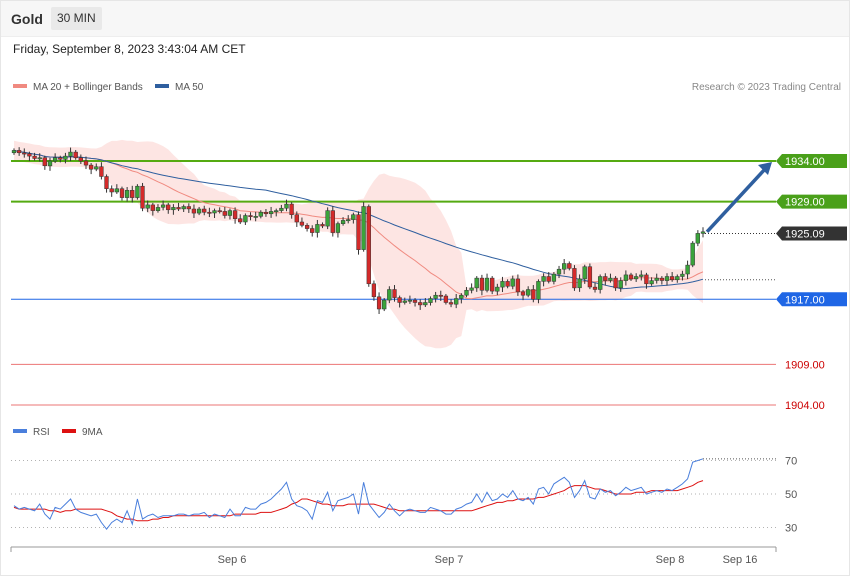  I want to click on main-legend: MA 20 + Bollinger Bands MA 50, so click(108, 87).